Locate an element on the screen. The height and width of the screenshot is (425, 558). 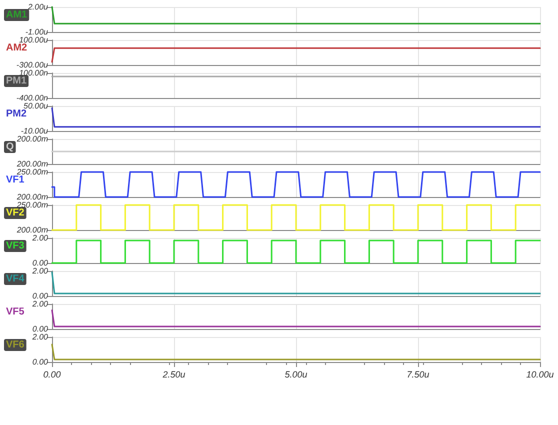
y-tick-label: -1.00u is located at coordinates (37, 32).